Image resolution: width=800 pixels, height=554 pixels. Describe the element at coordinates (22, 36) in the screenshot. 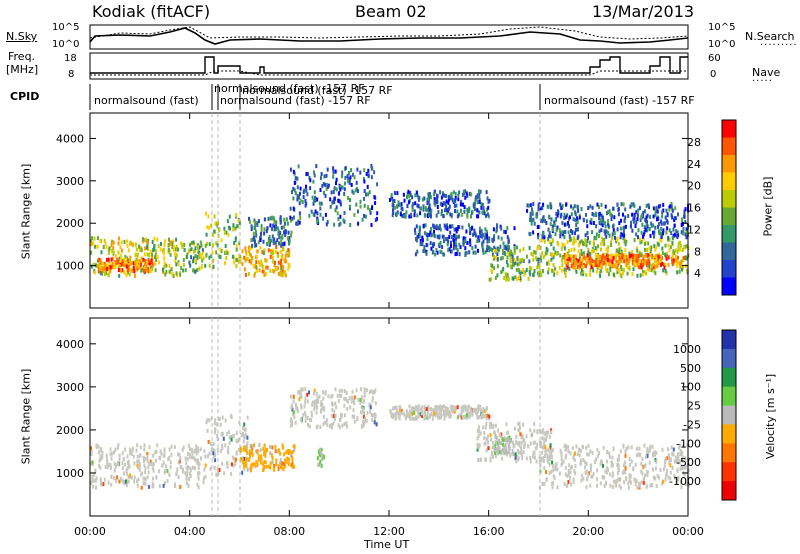

I see `nsky-label: N.Sky` at that location.